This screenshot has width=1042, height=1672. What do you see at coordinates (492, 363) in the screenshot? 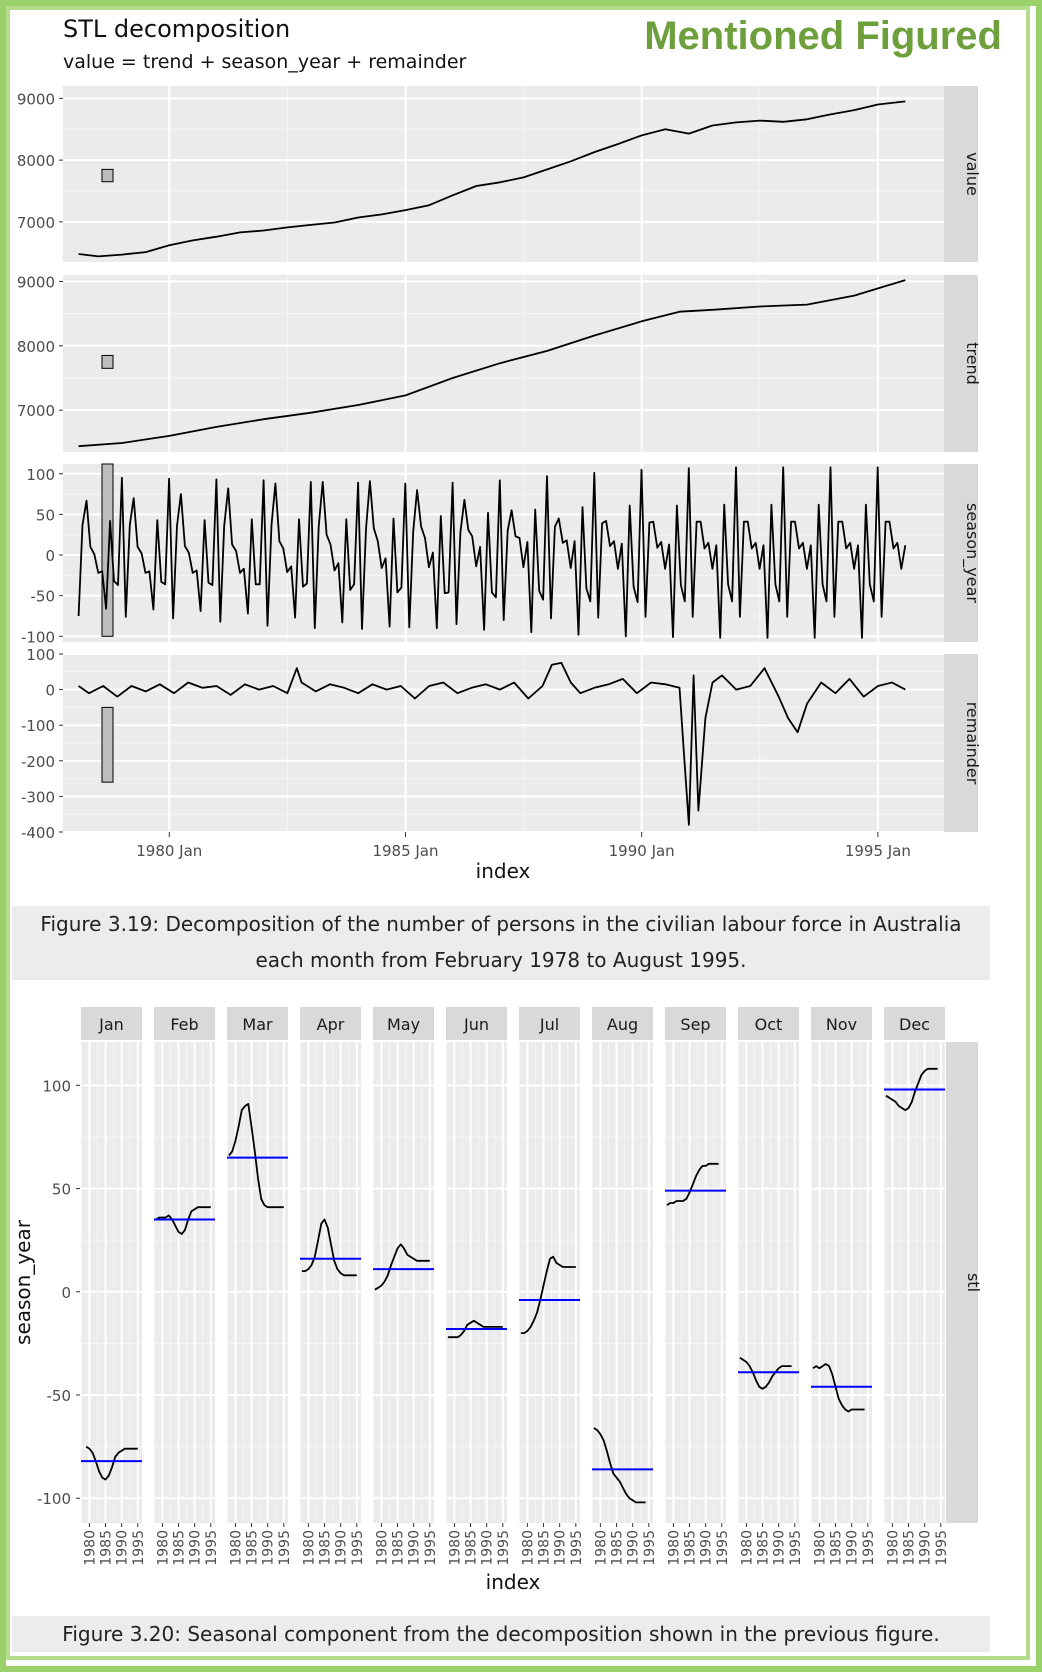
I see `series-line-trend` at bounding box center [492, 363].